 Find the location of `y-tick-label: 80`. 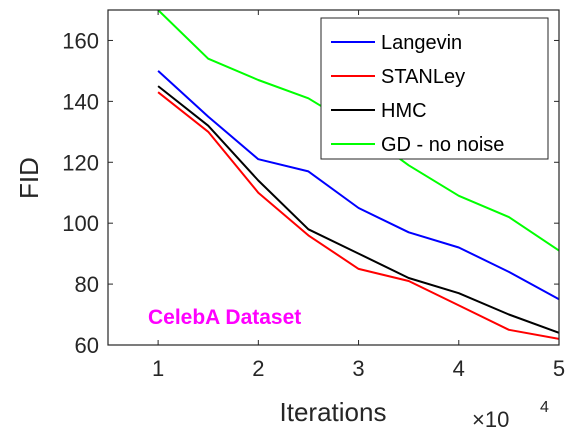

y-tick-label: 80 is located at coordinates (87, 284).